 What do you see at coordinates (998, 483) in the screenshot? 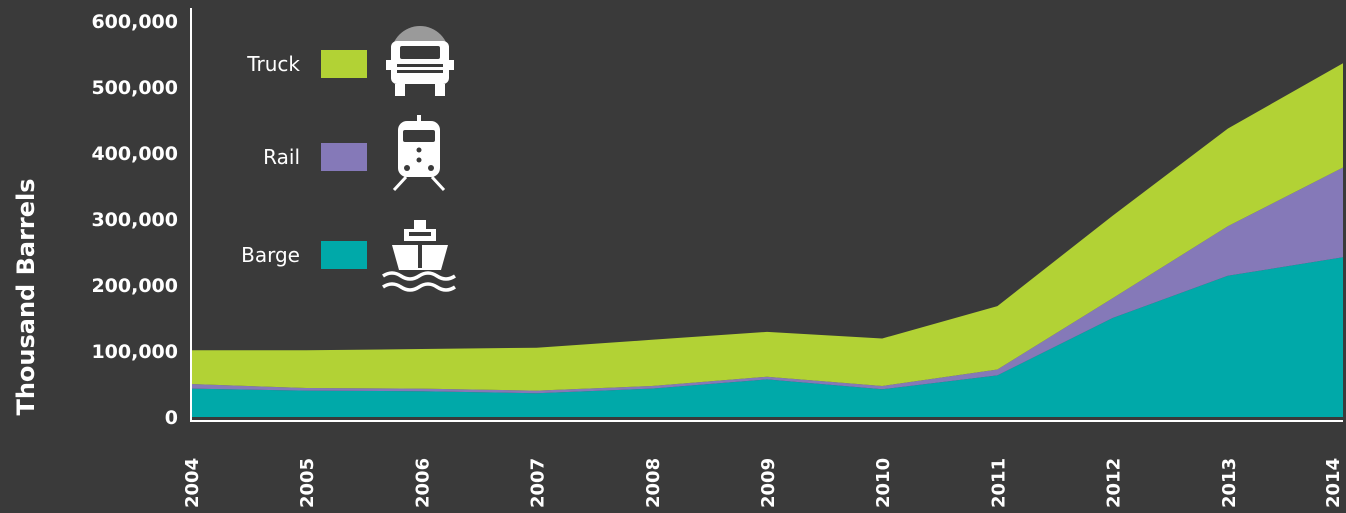
I see `x-tick-label: 2011` at bounding box center [998, 483].